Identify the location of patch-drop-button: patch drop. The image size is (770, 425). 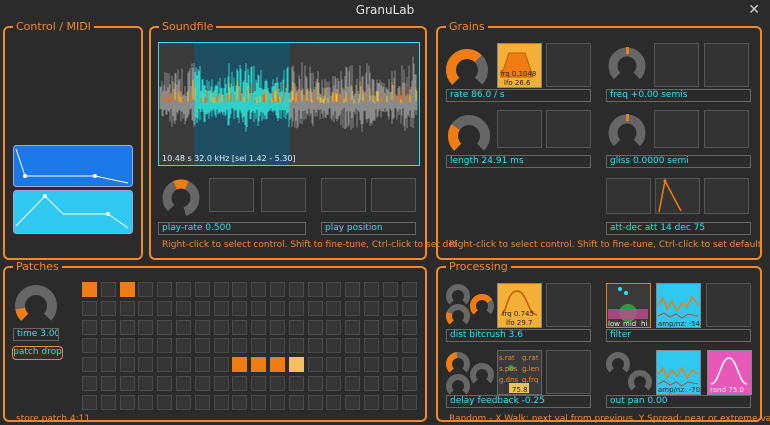
(37, 353).